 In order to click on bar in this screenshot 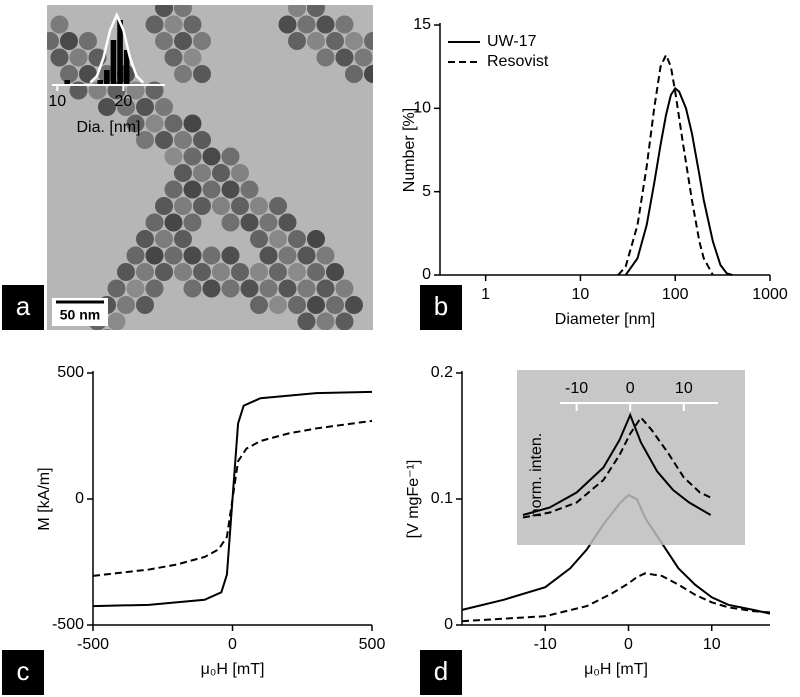, I will do `click(100, 82)`.